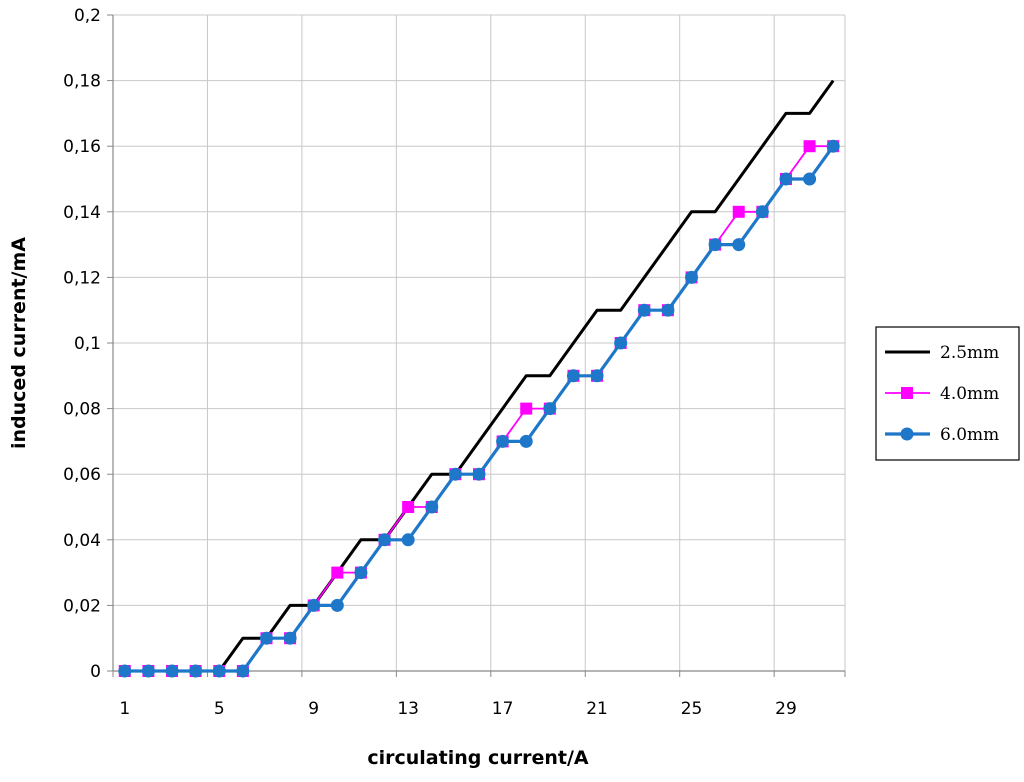 Image resolution: width=1024 pixels, height=782 pixels. What do you see at coordinates (969, 353) in the screenshot?
I see `legend-label: 2.5mm` at bounding box center [969, 353].